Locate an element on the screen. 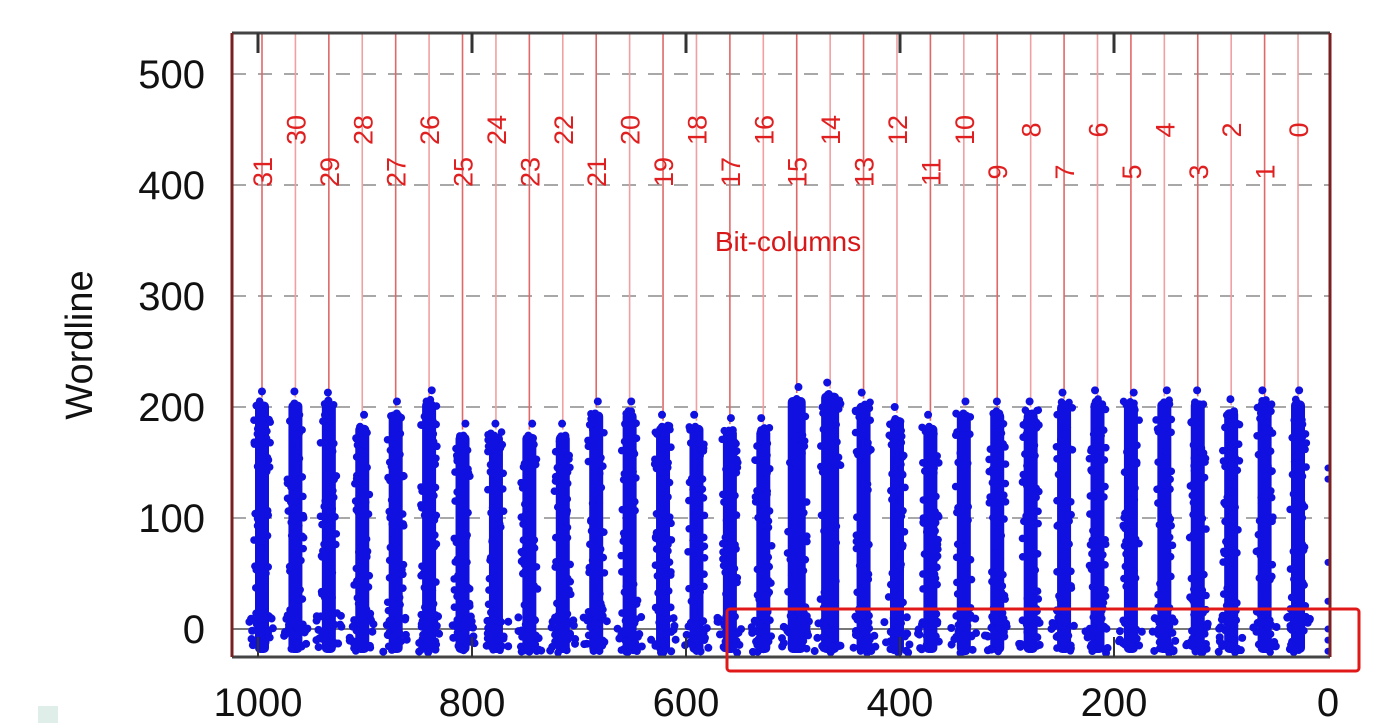 The width and height of the screenshot is (1380, 723). x-tick-label: 200 is located at coordinates (1114, 702).